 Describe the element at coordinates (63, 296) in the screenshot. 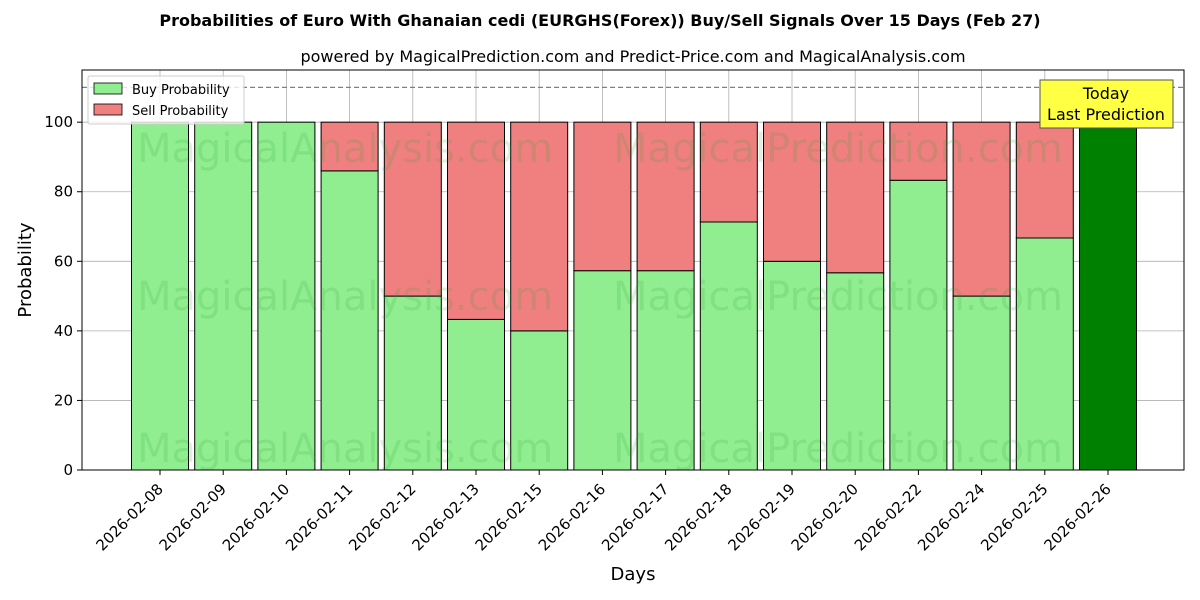

I see `y-axis-ticks: 0 20 40 60 80 100` at that location.